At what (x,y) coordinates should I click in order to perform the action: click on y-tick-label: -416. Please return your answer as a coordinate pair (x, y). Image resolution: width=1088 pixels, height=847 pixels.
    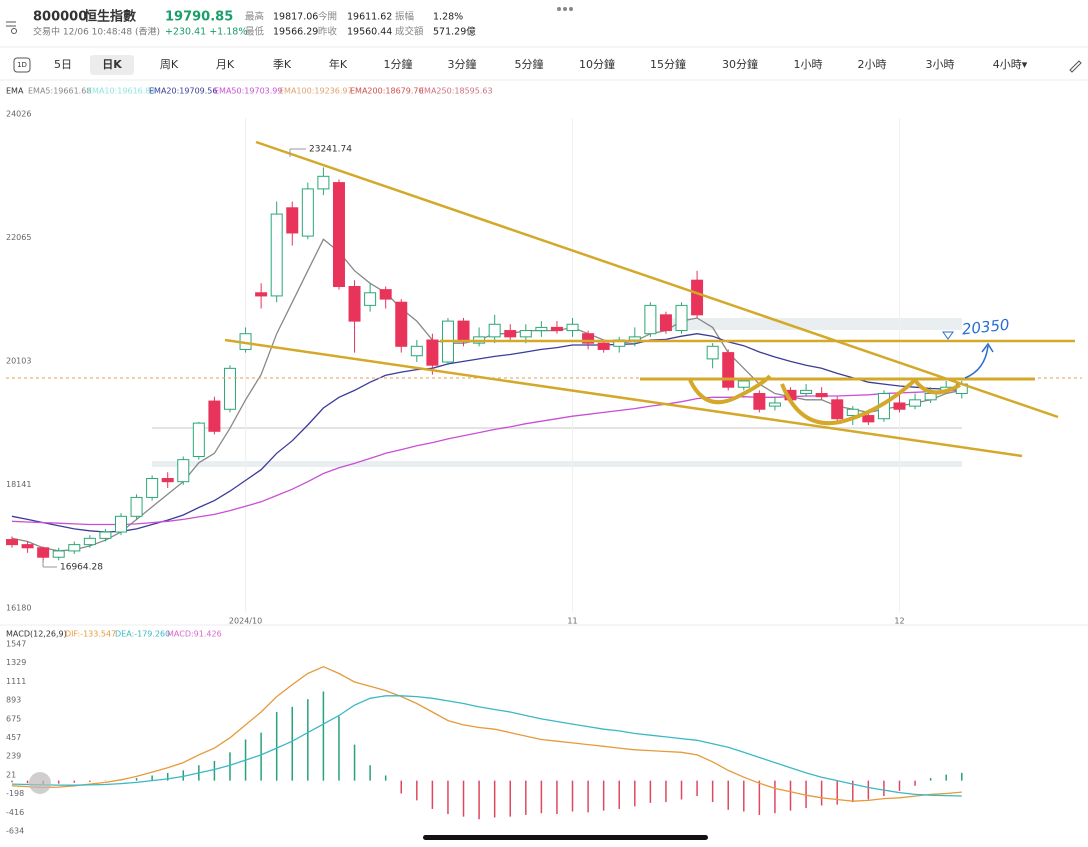
    Looking at the image, I should click on (15, 812).